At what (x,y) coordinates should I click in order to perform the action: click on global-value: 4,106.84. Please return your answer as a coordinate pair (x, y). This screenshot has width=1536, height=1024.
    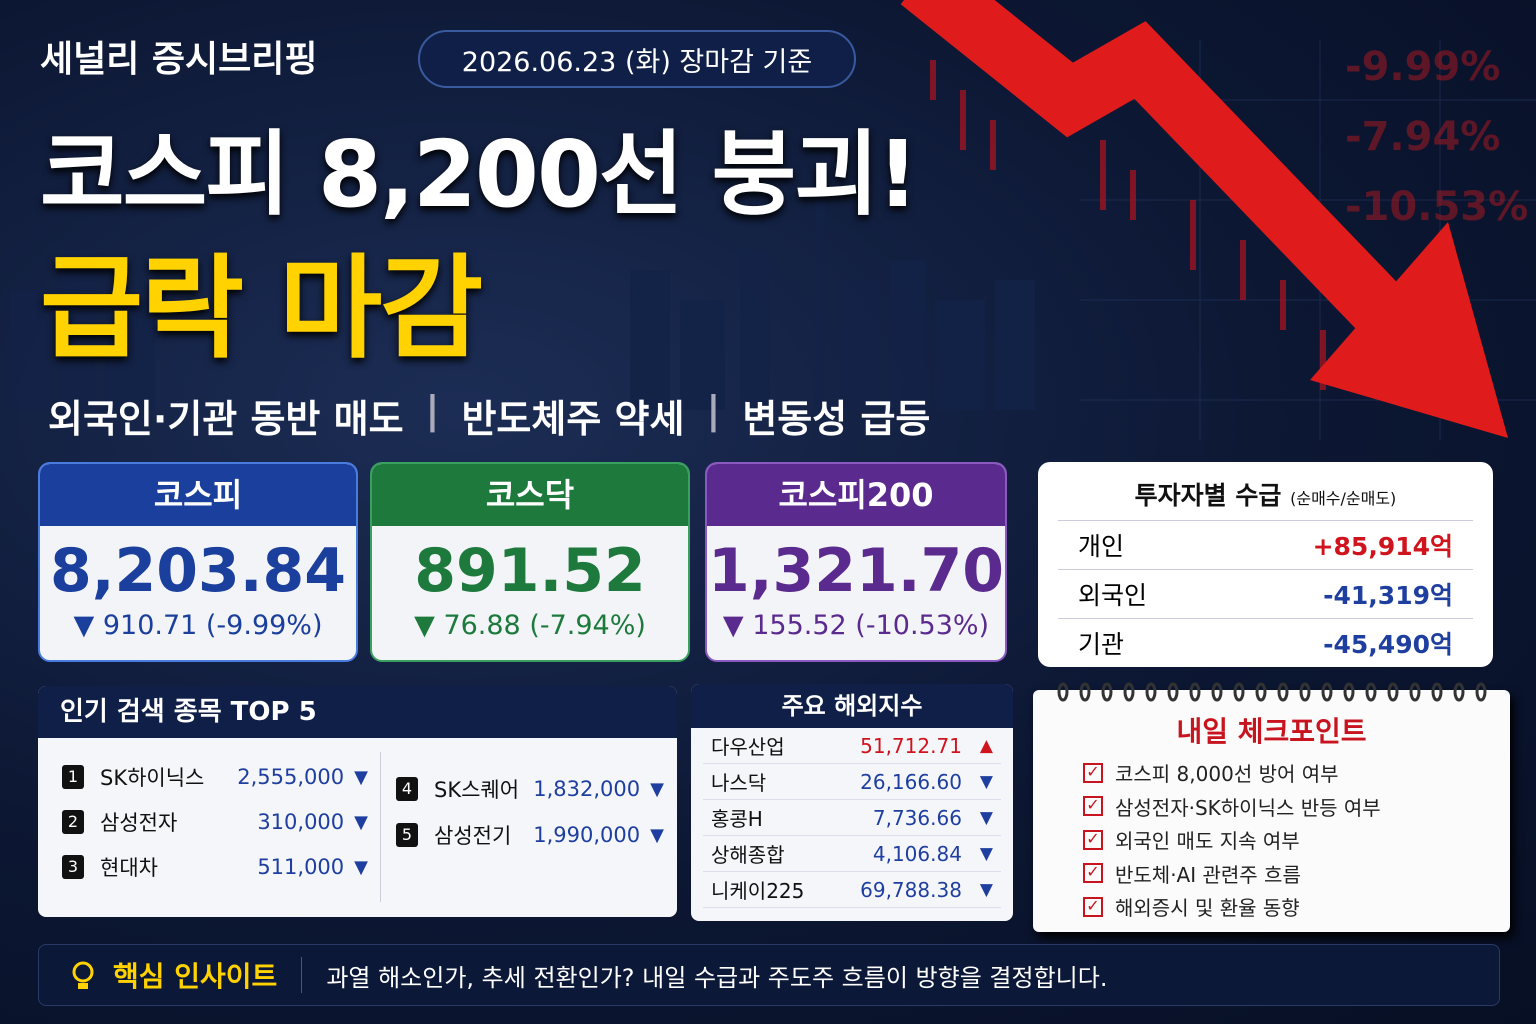
    Looking at the image, I should click on (917, 853).